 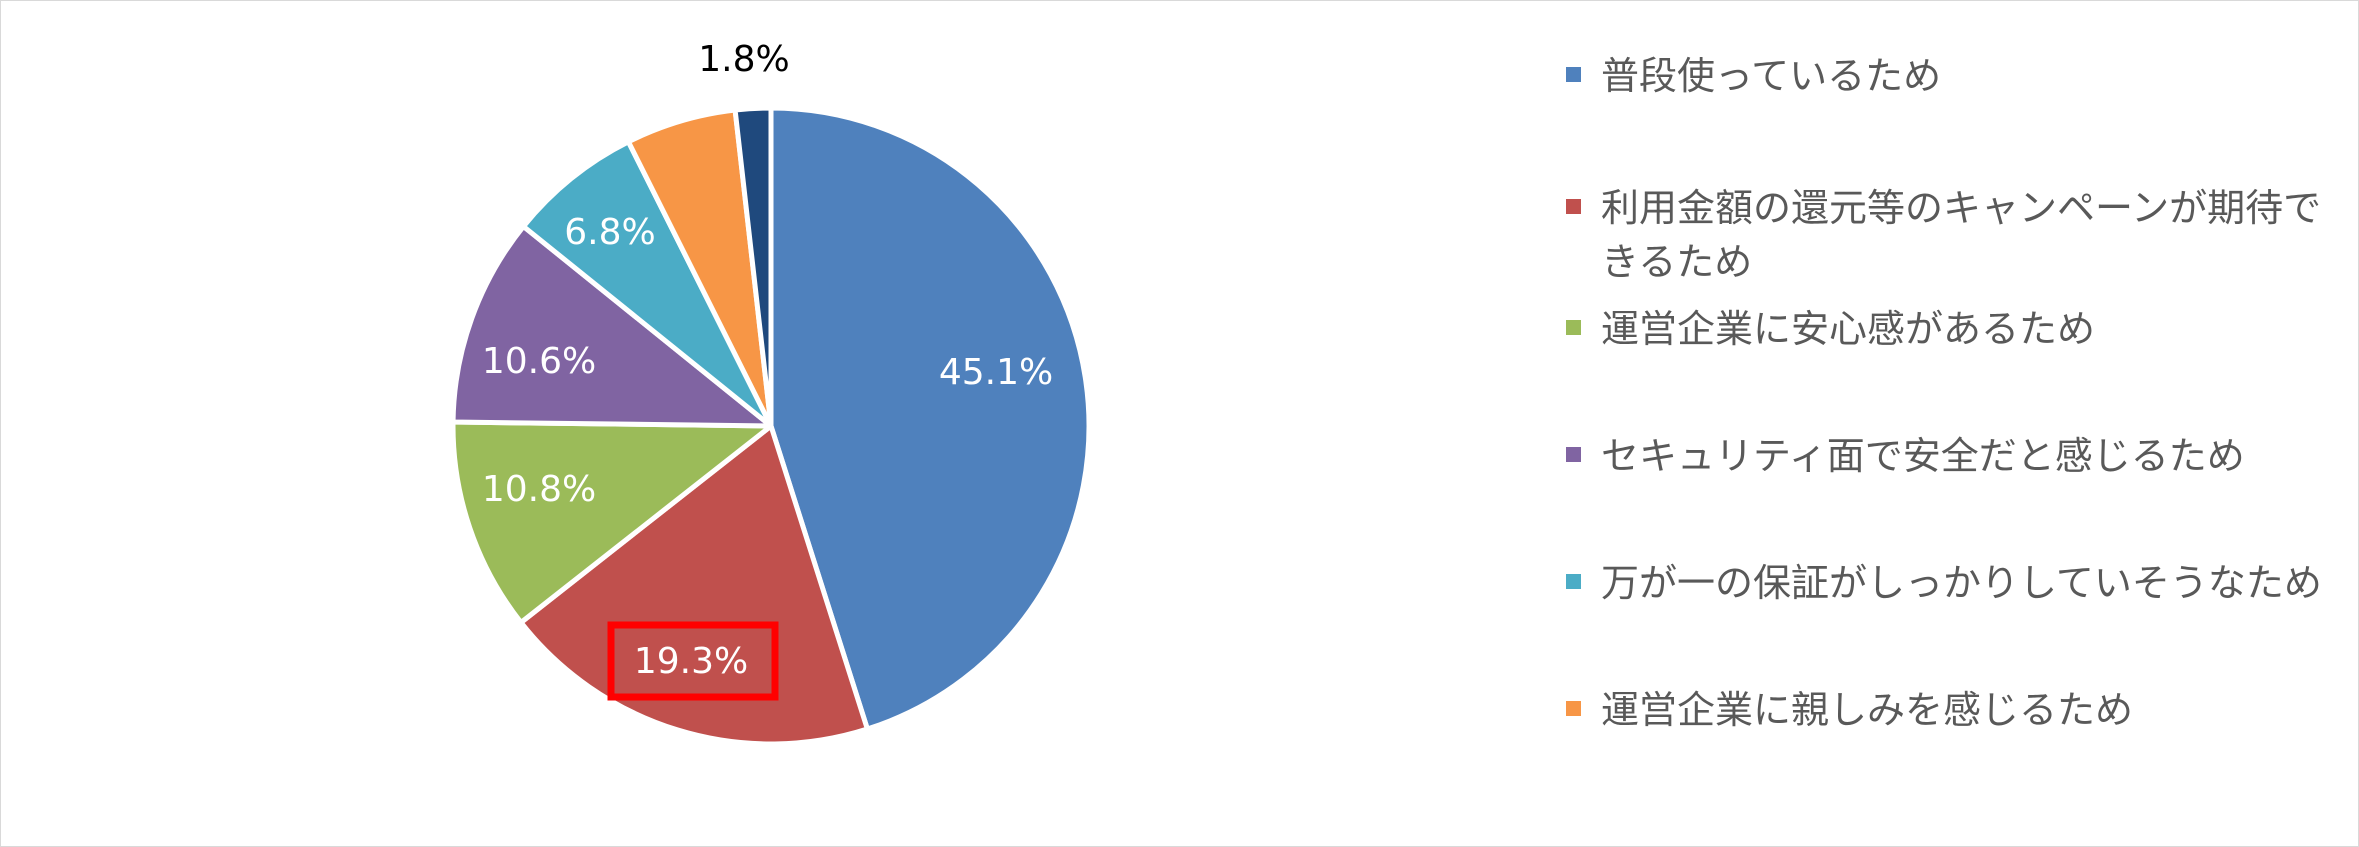 I want to click on data-label: 6.8%, so click(x=609, y=232).